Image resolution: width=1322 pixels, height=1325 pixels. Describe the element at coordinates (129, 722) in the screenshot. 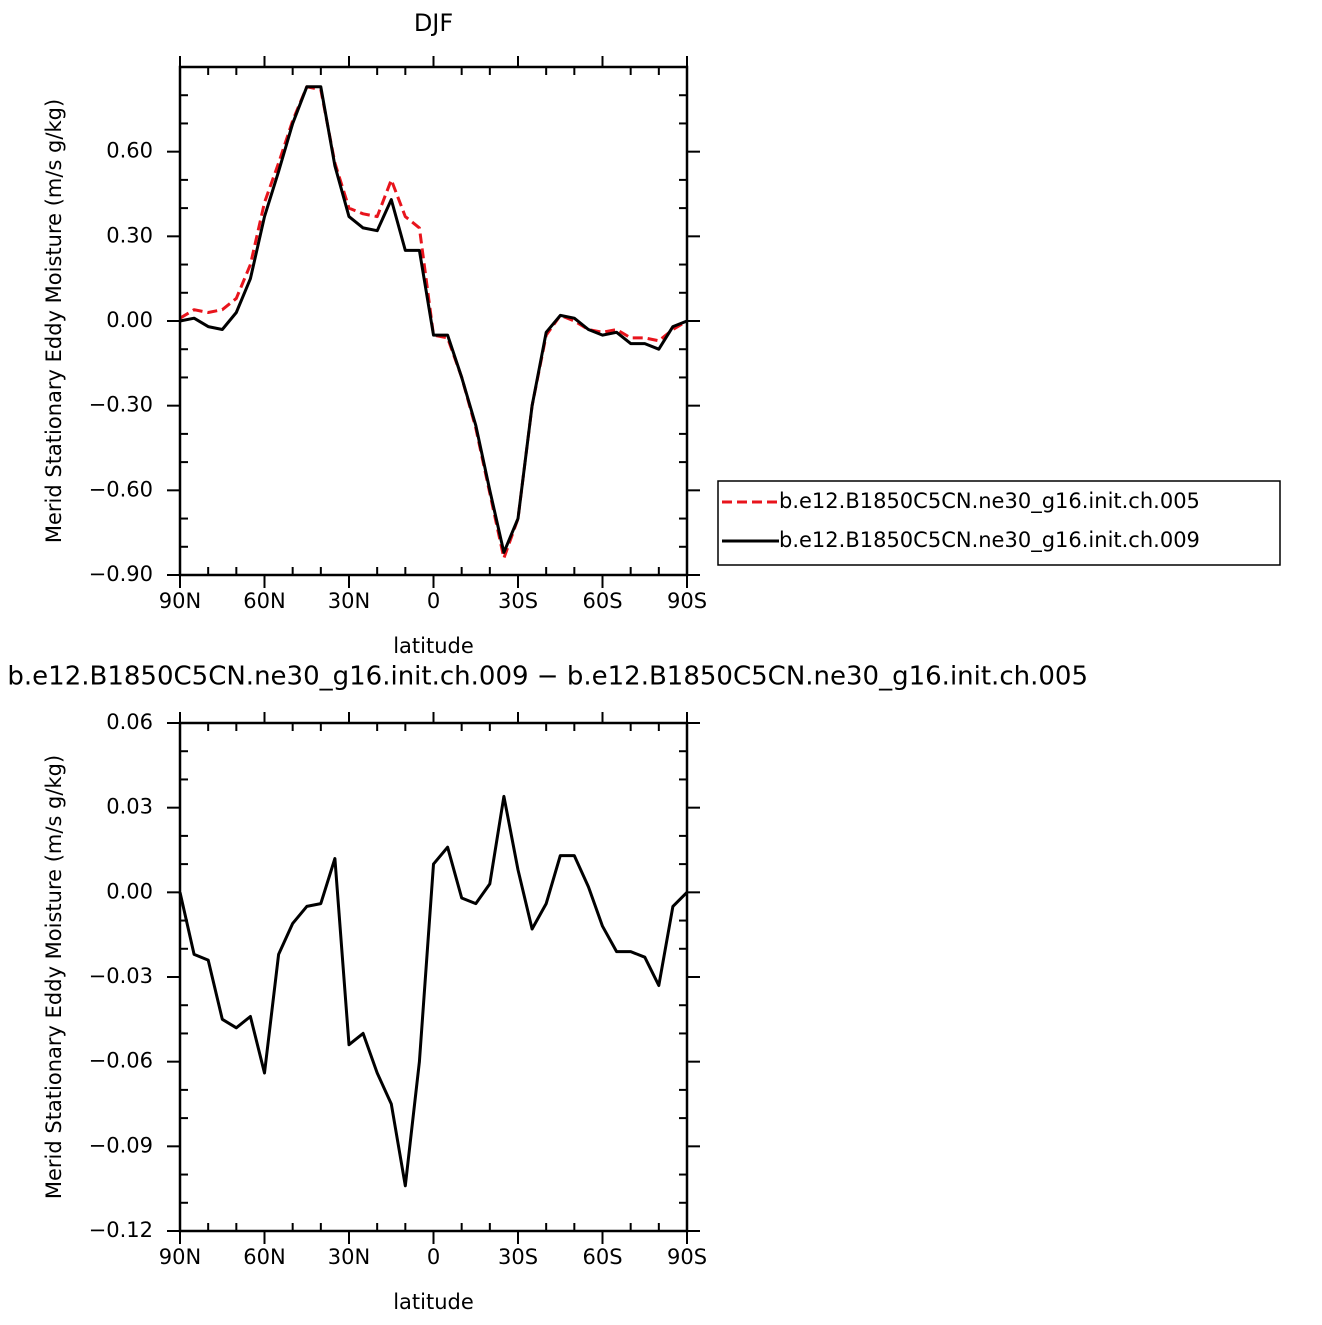

I see `y-tick-label: 0.06` at that location.